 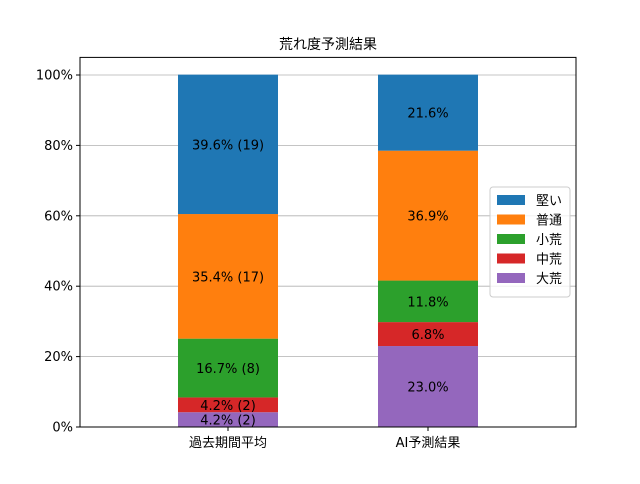 What do you see at coordinates (62, 428) in the screenshot?
I see `y-tick-label: 0%` at bounding box center [62, 428].